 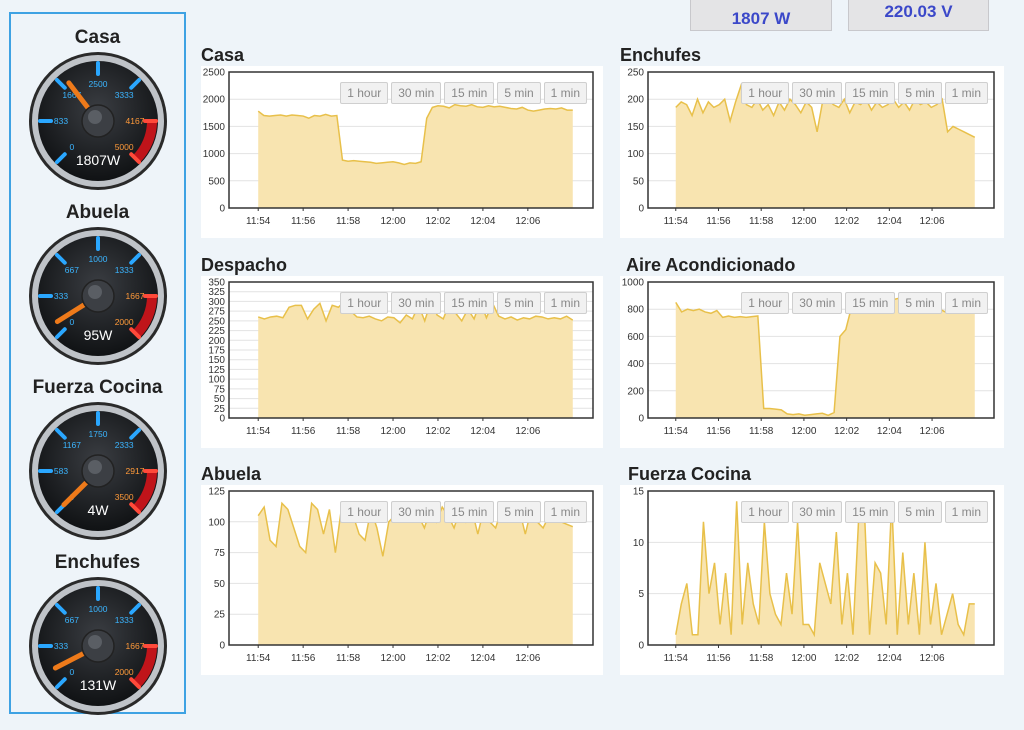 What do you see at coordinates (761, 15) in the screenshot?
I see `total-power-display: 1807 W` at bounding box center [761, 15].